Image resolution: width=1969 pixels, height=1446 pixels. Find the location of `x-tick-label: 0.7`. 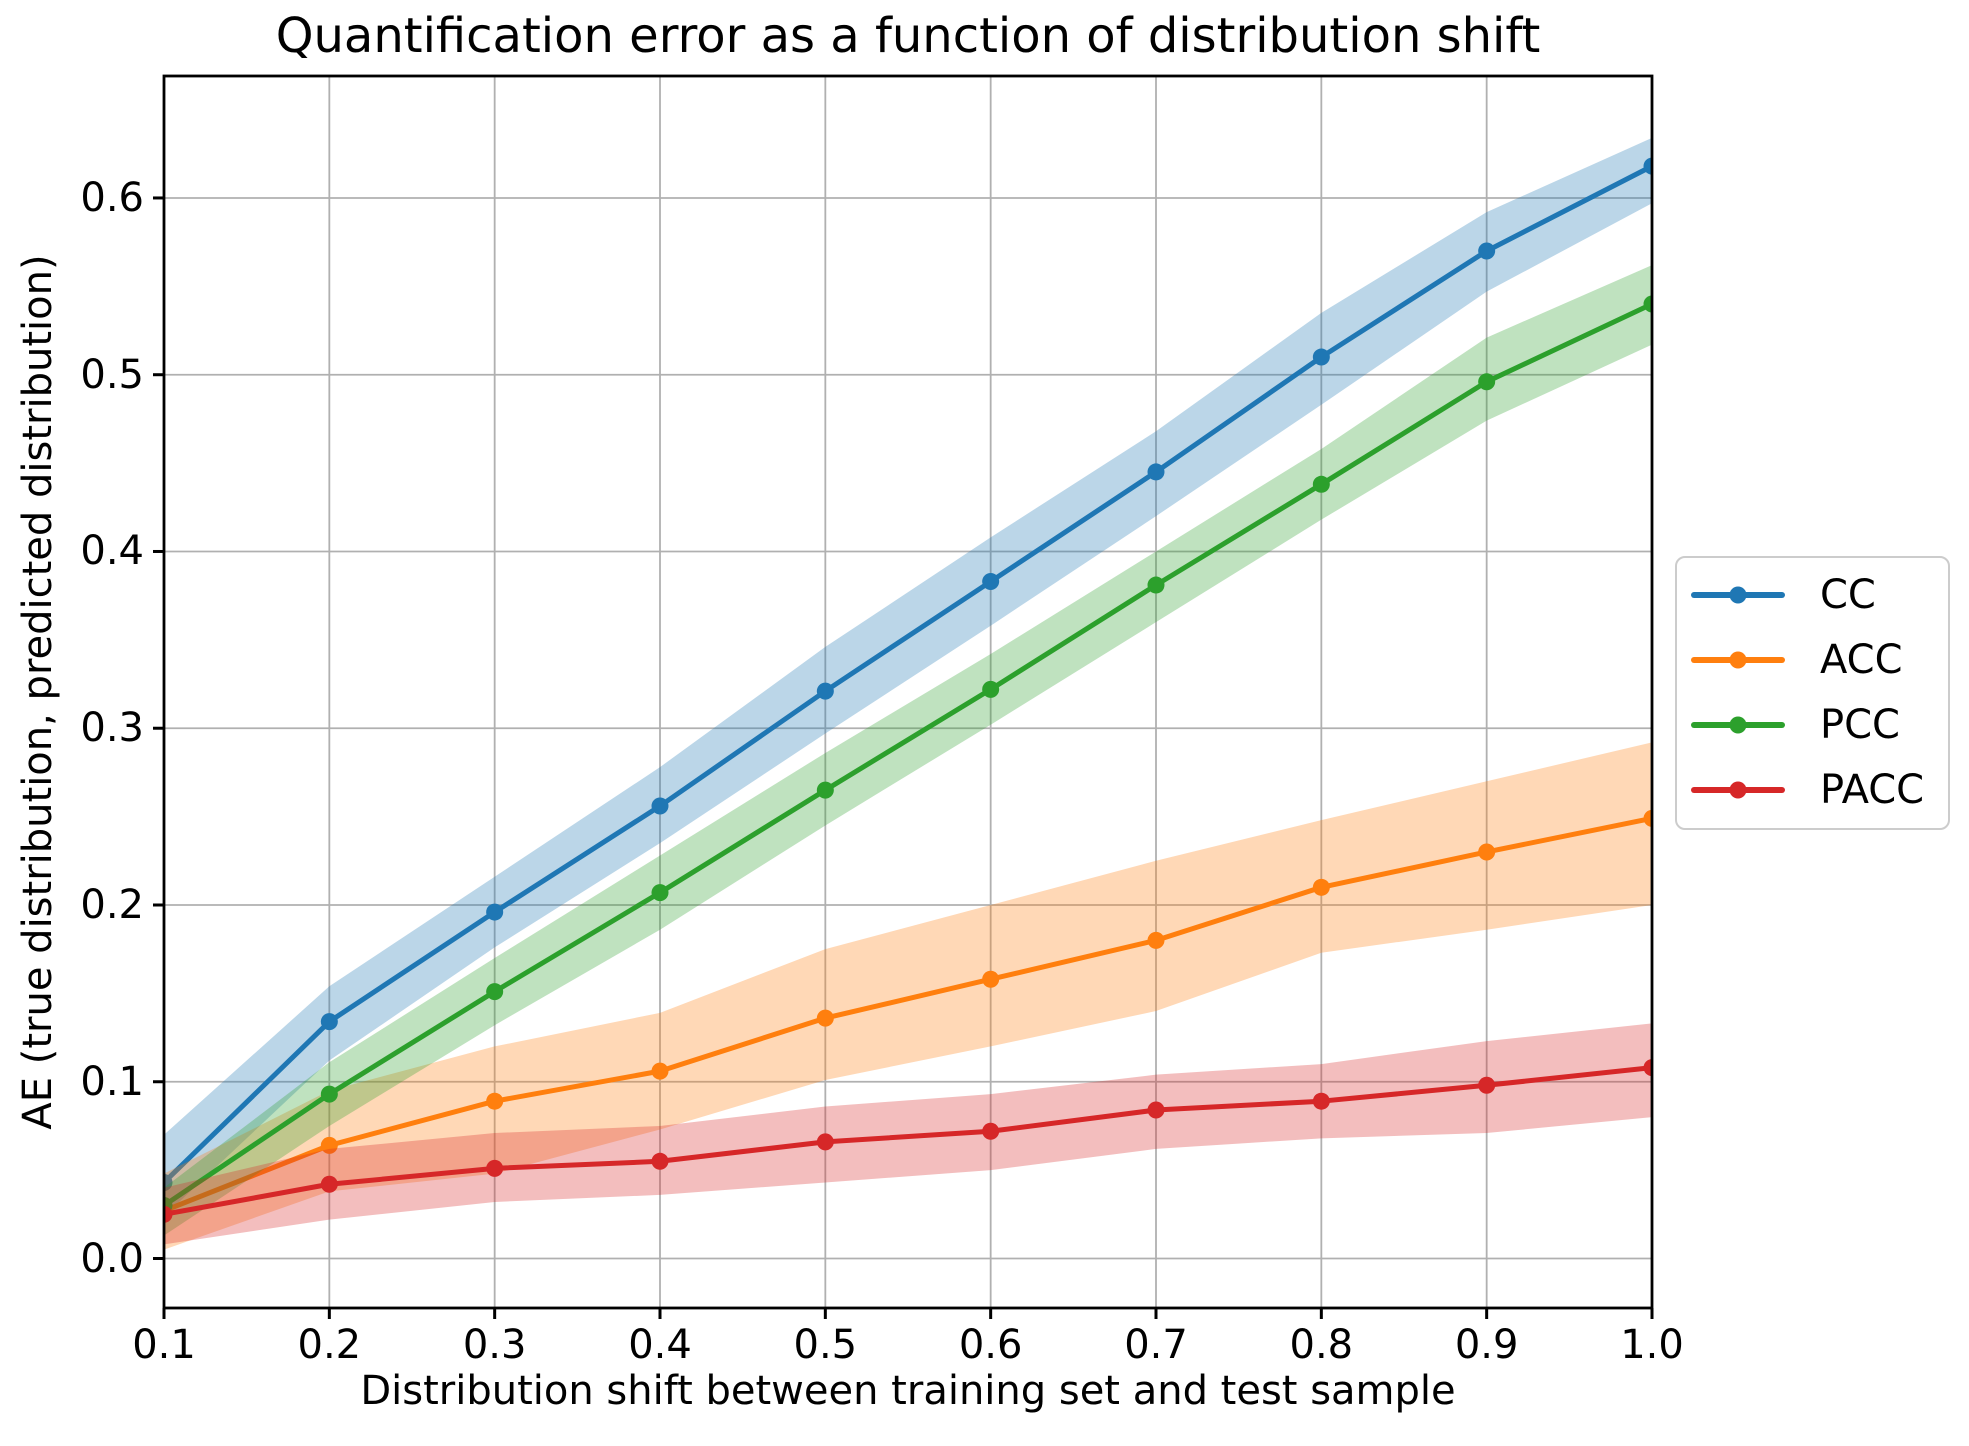

x-tick-label: 0.7 is located at coordinates (1156, 1345).